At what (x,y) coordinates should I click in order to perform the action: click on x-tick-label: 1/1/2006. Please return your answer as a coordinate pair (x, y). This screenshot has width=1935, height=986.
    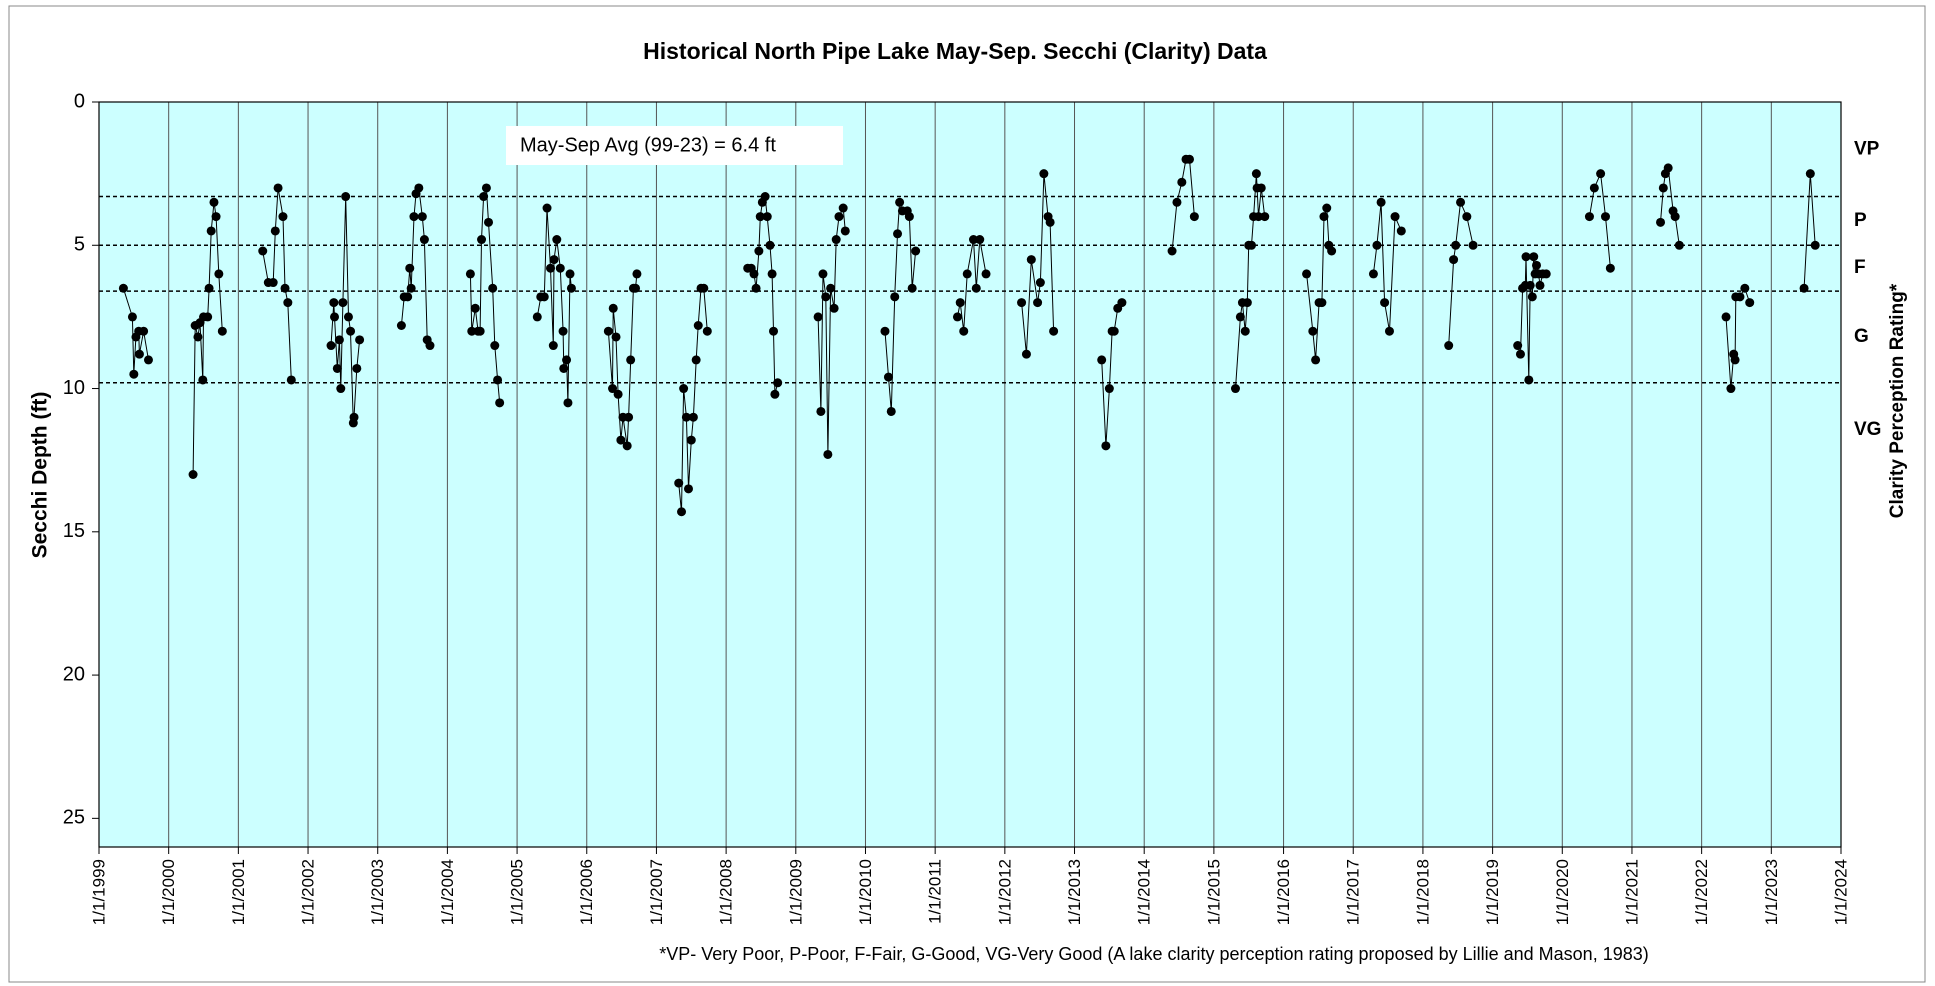
    Looking at the image, I should click on (586, 892).